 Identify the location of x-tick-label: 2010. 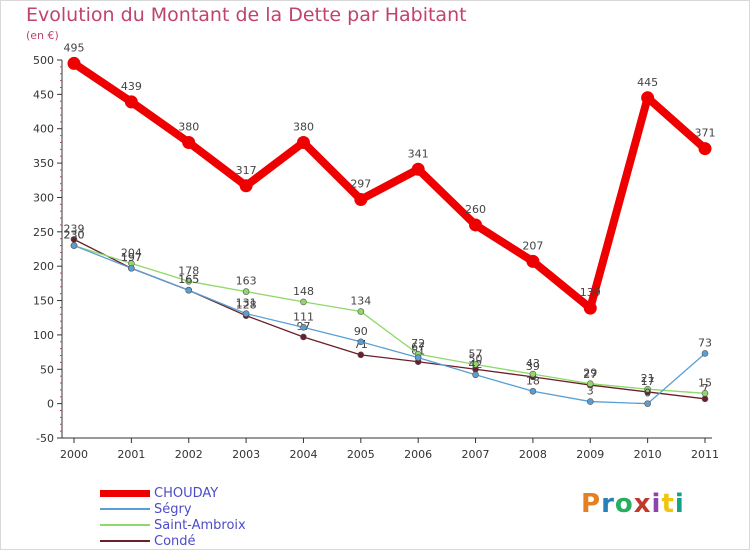
(648, 454).